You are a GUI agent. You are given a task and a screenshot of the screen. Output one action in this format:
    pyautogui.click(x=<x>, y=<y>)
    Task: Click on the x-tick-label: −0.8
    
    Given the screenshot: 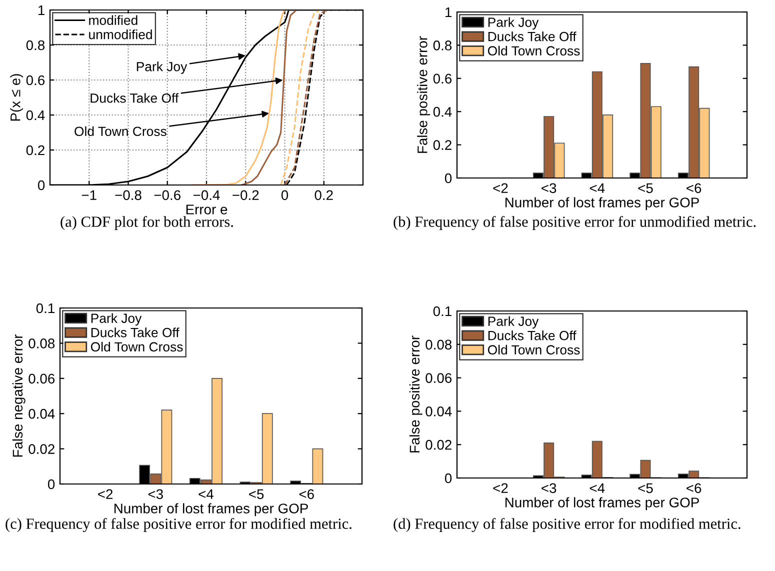 What is the action you would take?
    pyautogui.click(x=128, y=195)
    